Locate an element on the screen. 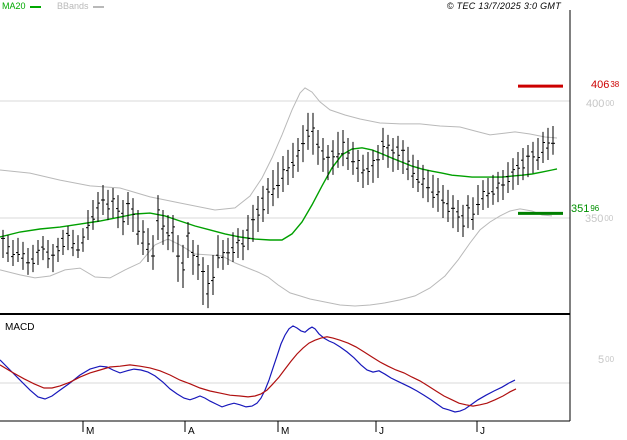 The width and height of the screenshot is (627, 440). legend-item-bbands: BBands is located at coordinates (80, 6).